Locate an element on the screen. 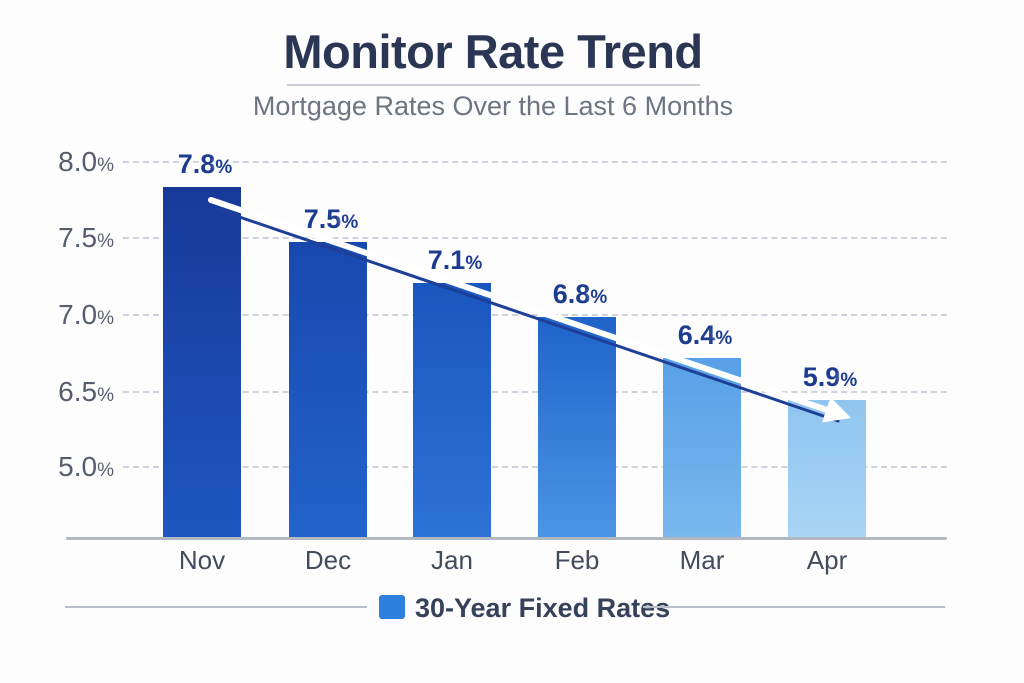  value-number: 7.1 is located at coordinates (446, 260).